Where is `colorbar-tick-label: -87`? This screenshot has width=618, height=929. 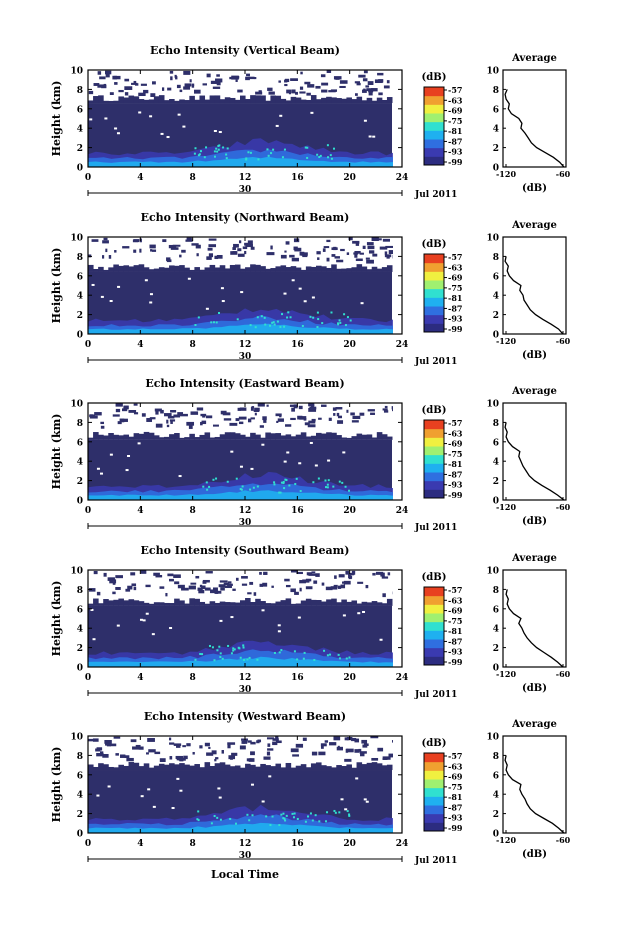
colorbar-tick-label: -87 is located at coordinates (455, 807).